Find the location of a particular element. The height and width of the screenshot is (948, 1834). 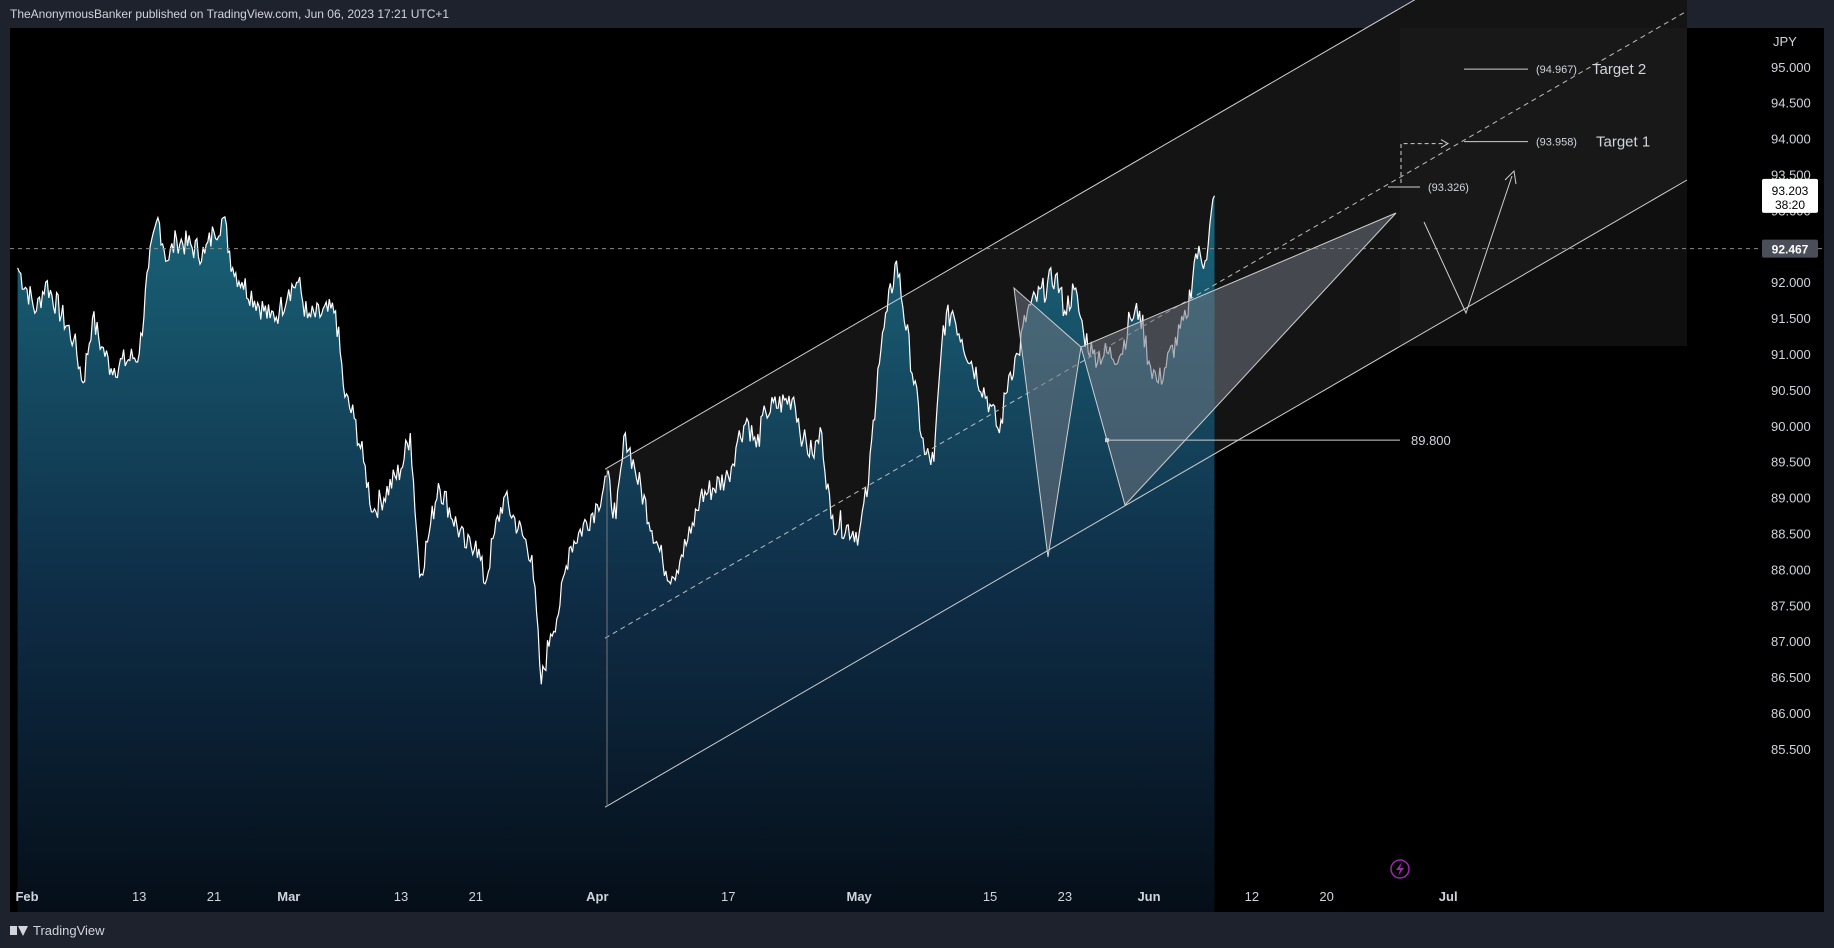

future-zone is located at coordinates (1543, 187).